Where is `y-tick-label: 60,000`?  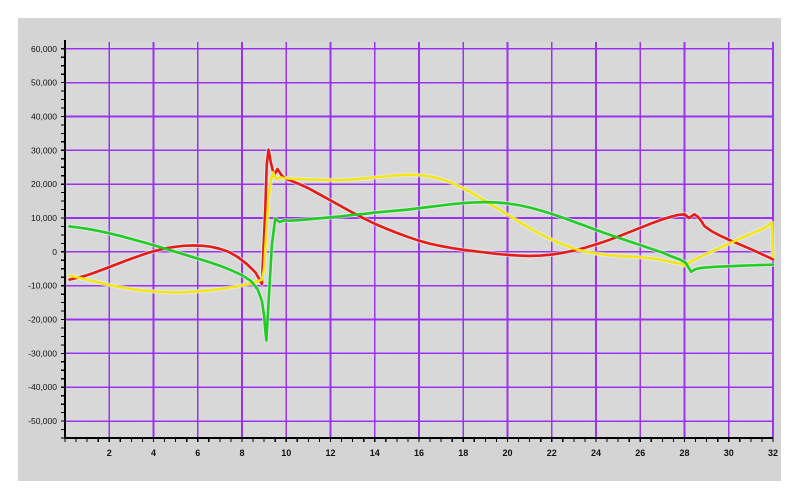 y-tick-label: 60,000 is located at coordinates (44, 49).